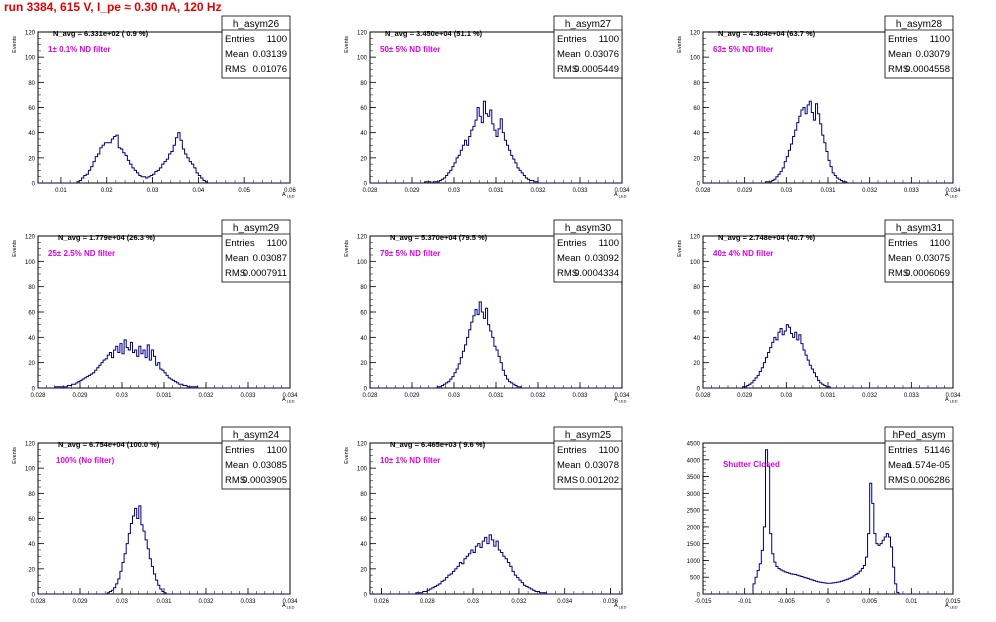  What do you see at coordinates (596, 69) in the screenshot?
I see `stats-value: 0.0005449` at bounding box center [596, 69].